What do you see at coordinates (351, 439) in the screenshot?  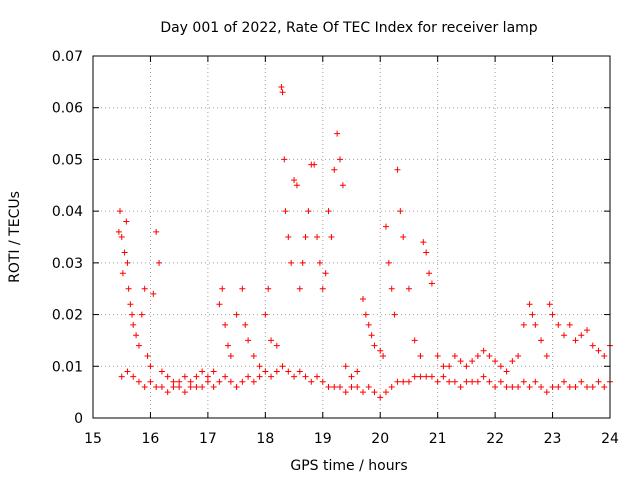 I see `x-tick-labels: 15 16 17 18 19 20 21 22 23 24` at bounding box center [351, 439].